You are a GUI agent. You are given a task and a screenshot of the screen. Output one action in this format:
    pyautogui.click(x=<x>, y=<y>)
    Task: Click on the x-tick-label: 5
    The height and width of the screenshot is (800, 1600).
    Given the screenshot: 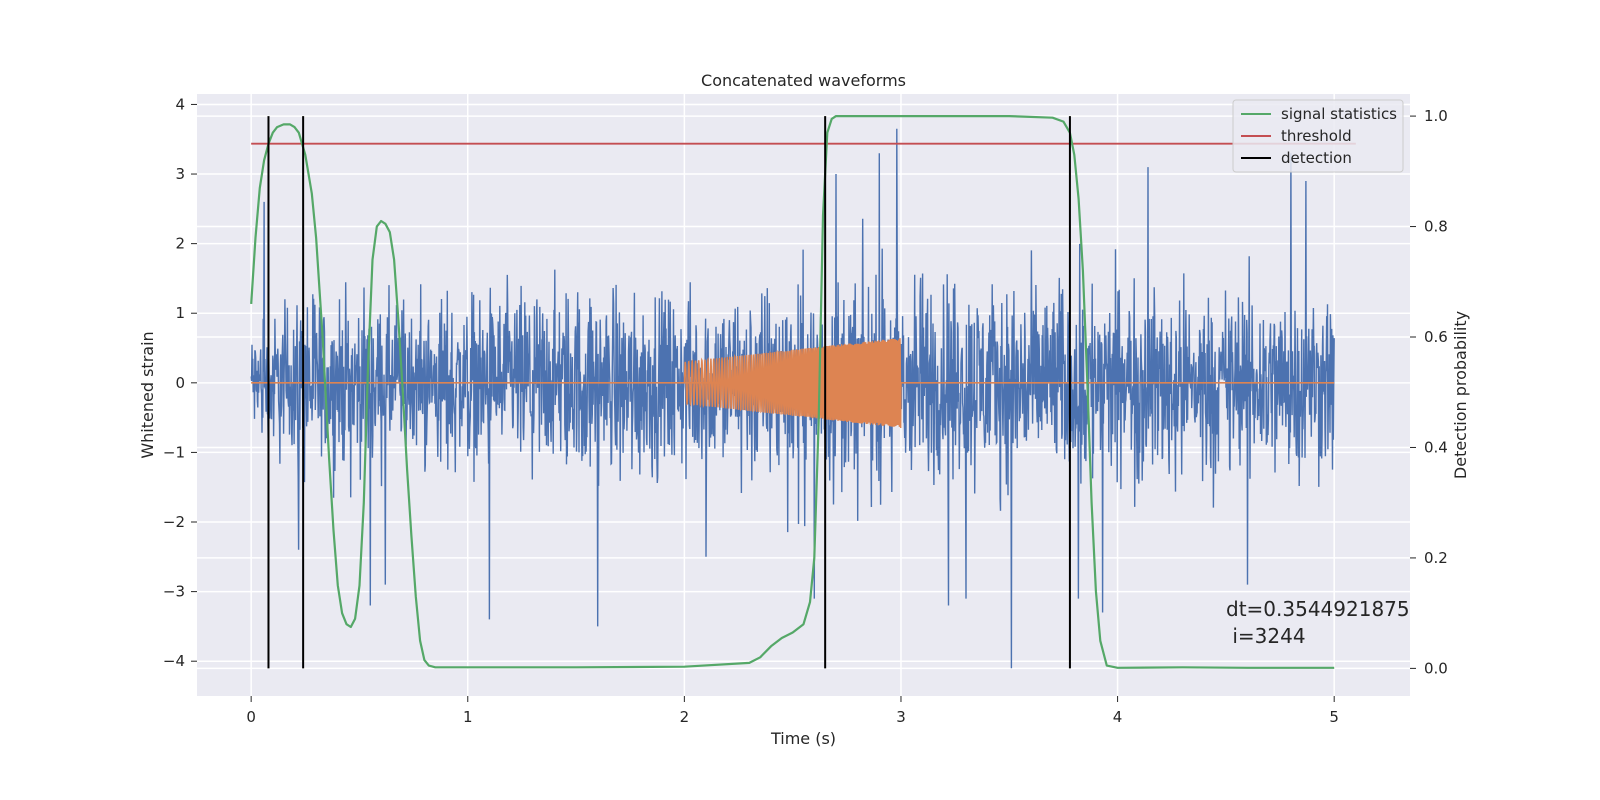 What is the action you would take?
    pyautogui.click(x=1334, y=717)
    